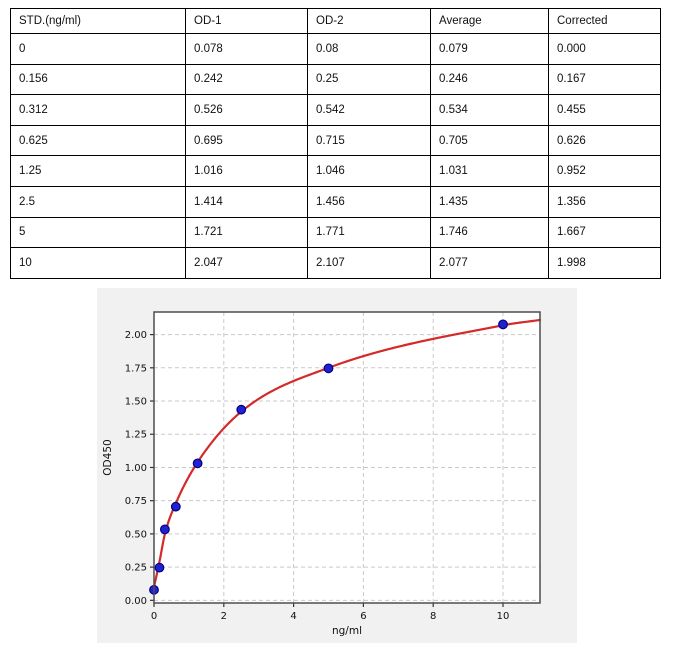 The width and height of the screenshot is (677, 647). I want to click on table-row: 2.5 1.414 1.456 1.435 1.356, so click(335, 201).